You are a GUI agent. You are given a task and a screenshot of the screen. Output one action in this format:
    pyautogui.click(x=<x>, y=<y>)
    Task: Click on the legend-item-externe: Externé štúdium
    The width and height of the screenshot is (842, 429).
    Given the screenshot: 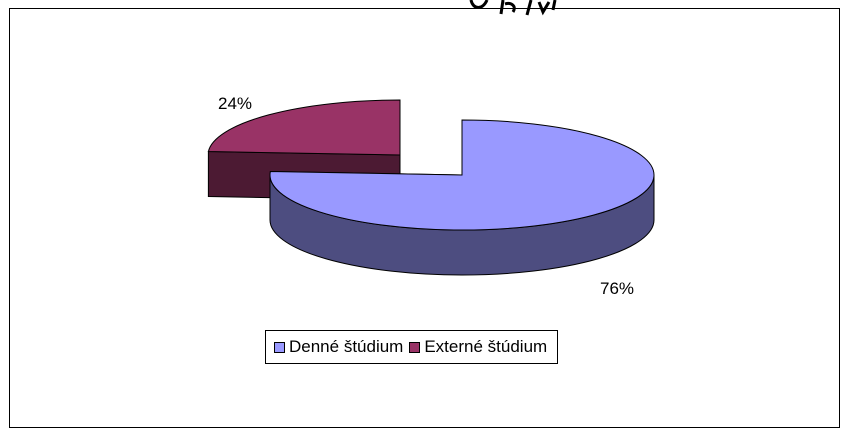 What is the action you would take?
    pyautogui.click(x=478, y=347)
    